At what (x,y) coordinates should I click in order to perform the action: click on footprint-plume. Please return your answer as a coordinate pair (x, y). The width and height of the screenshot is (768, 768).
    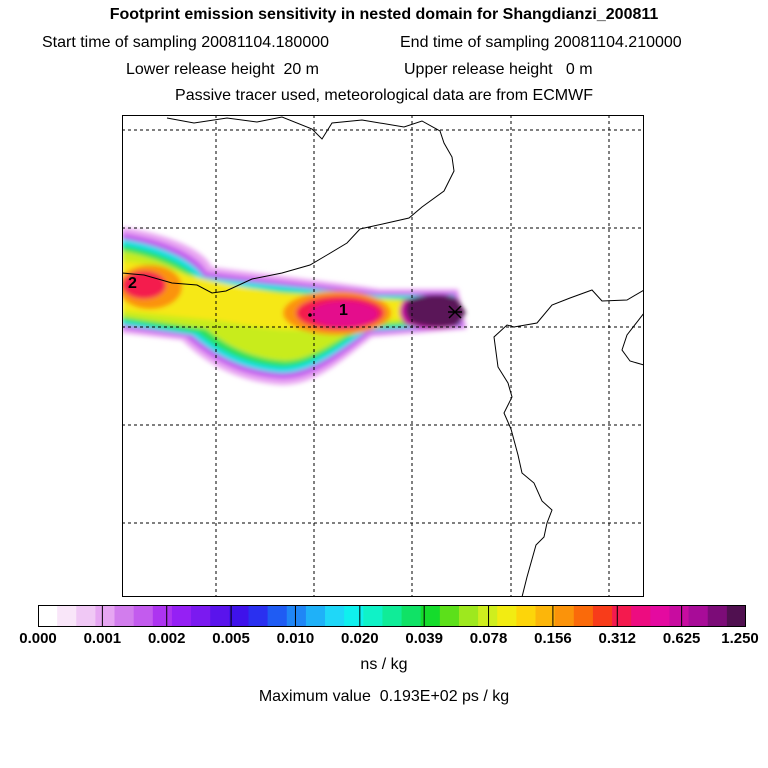
    Looking at the image, I should click on (294, 306).